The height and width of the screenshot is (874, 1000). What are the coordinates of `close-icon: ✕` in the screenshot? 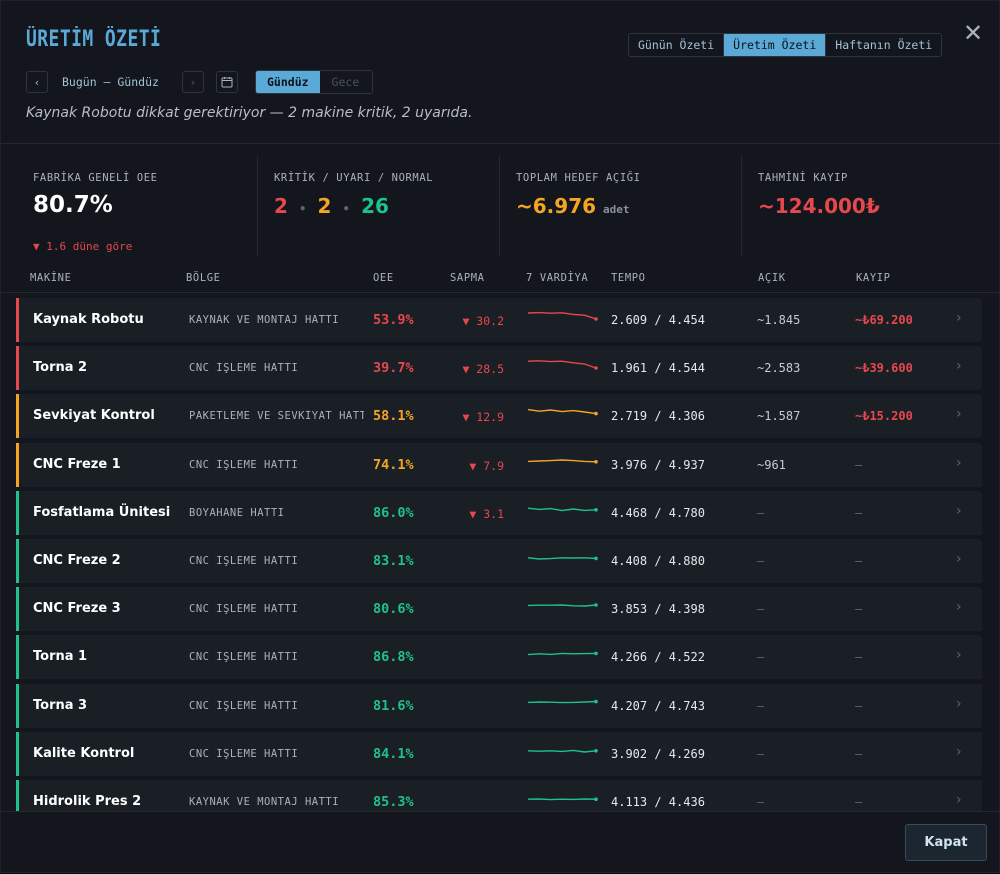 It's located at (973, 33).